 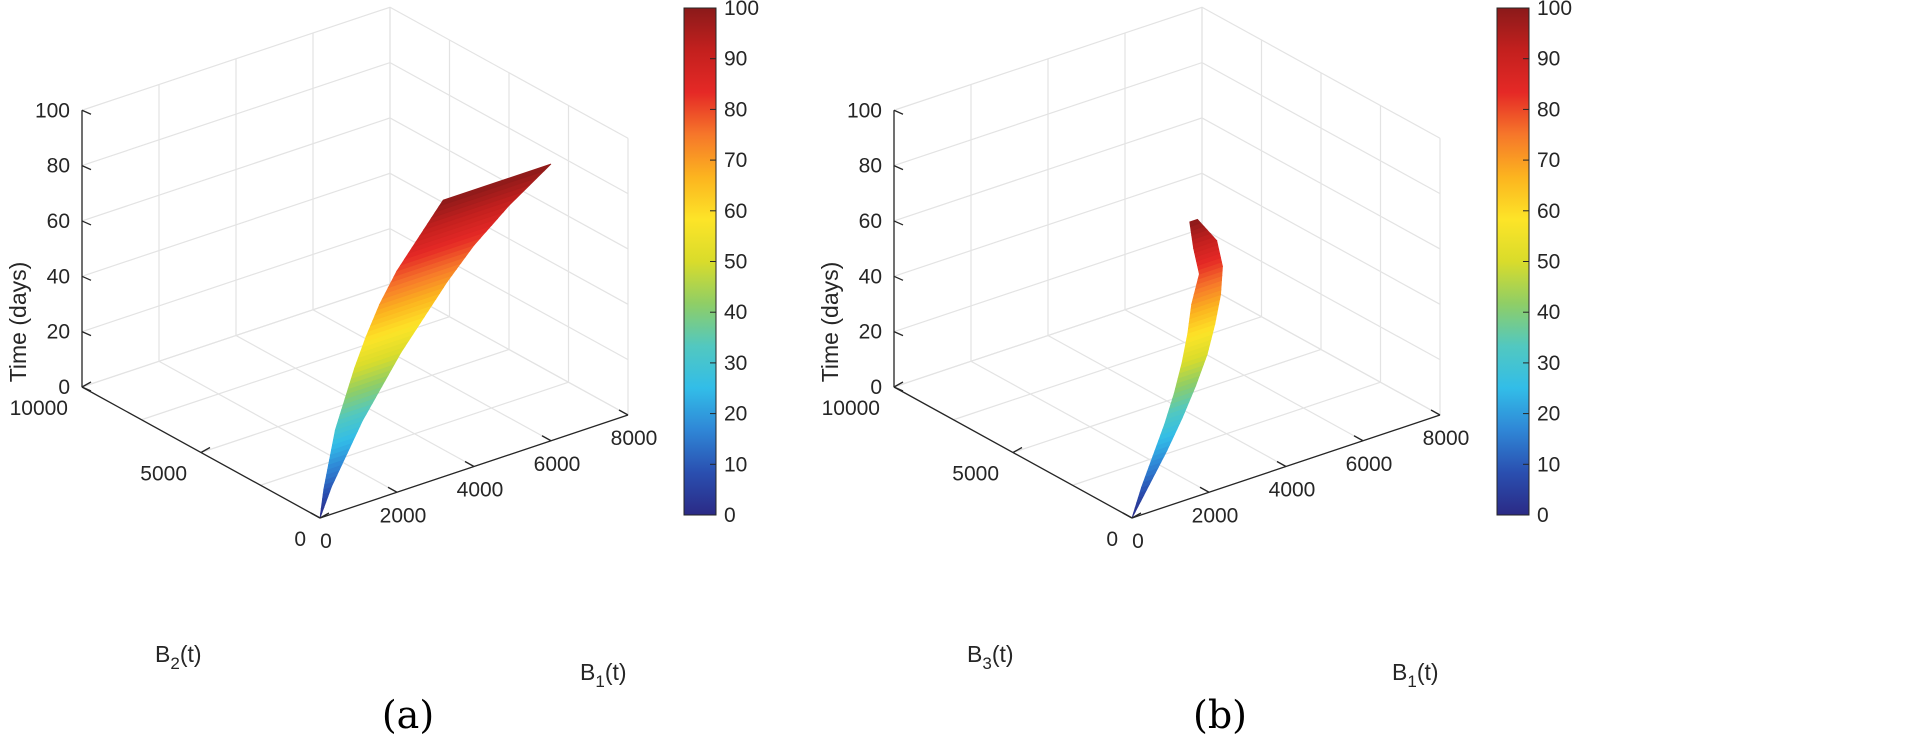 I want to click on panel-caption: (b), so click(x=1220, y=715).